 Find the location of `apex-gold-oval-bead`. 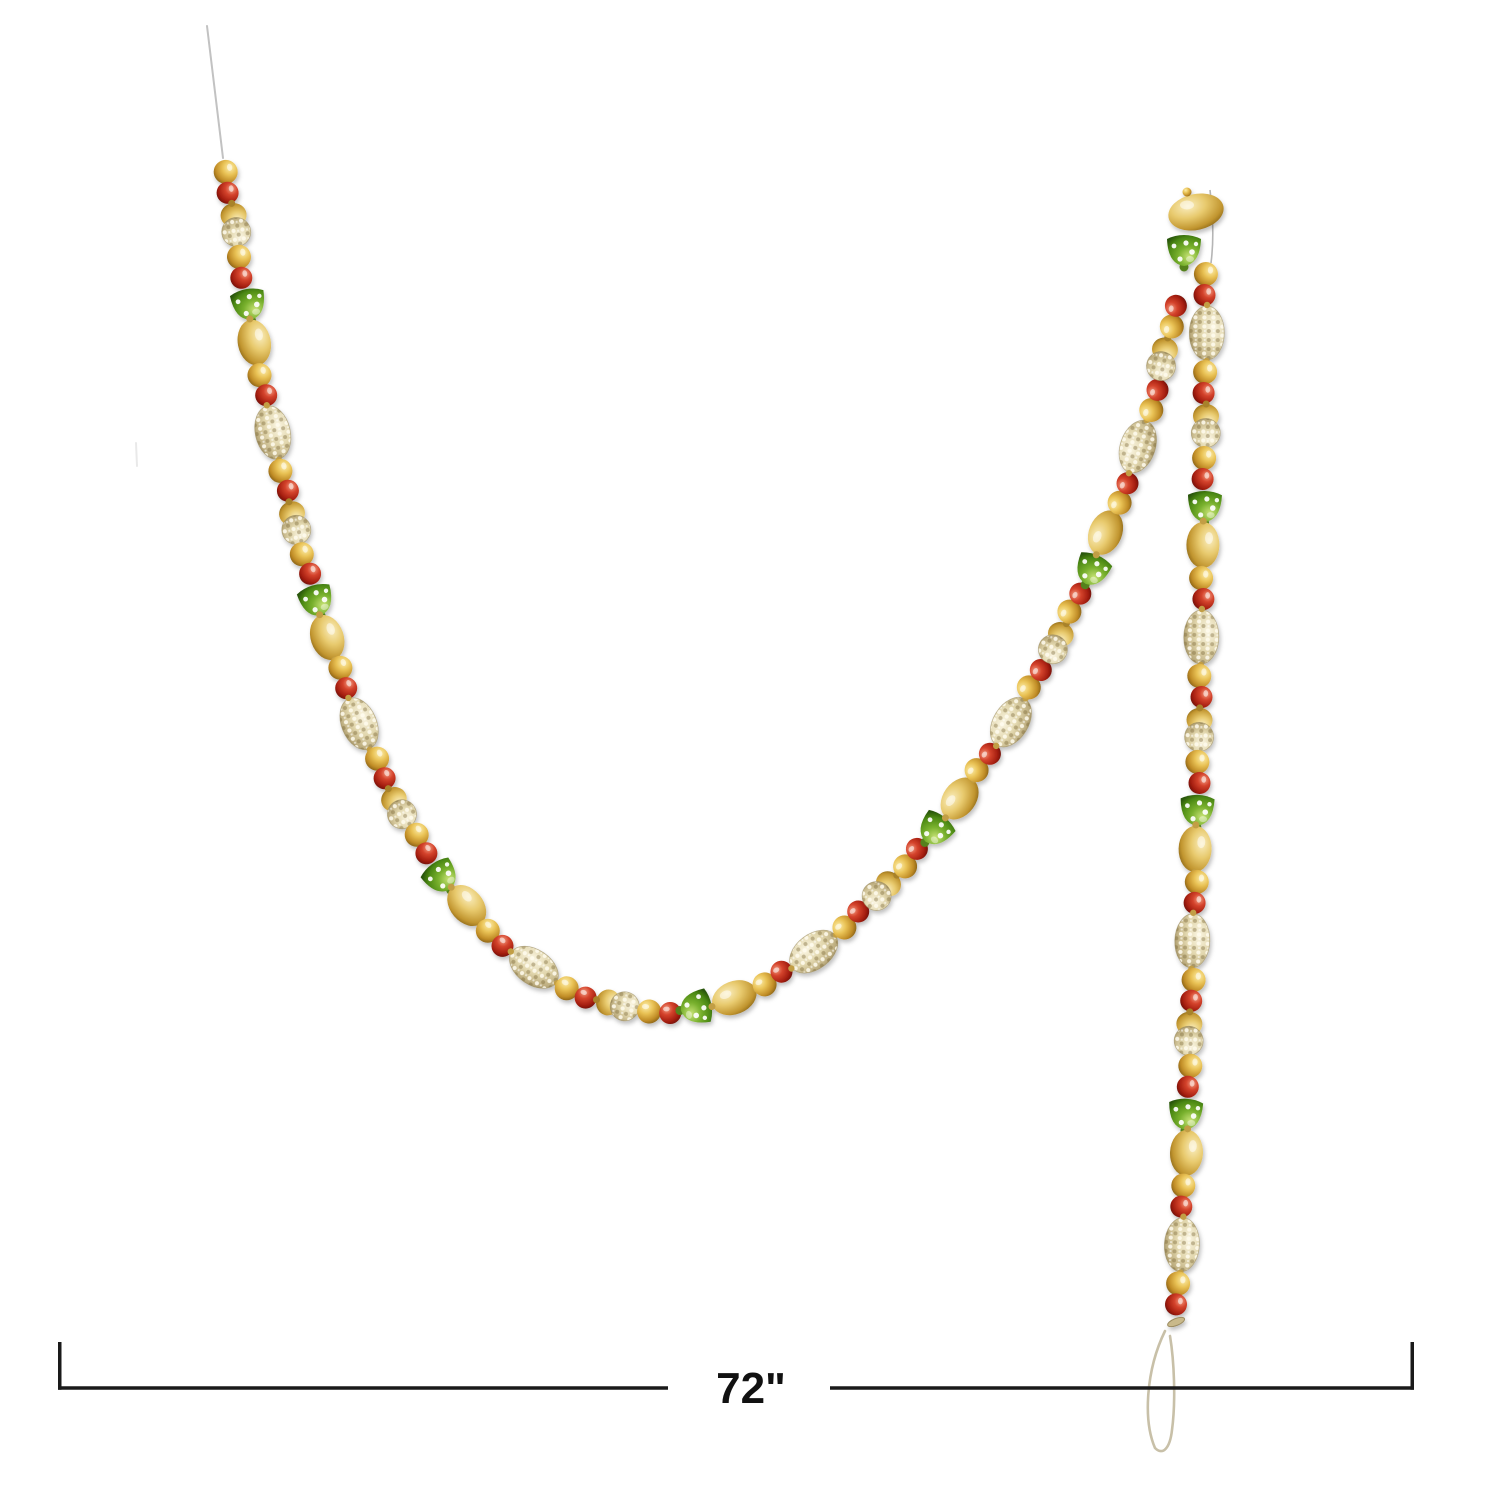

apex-gold-oval-bead is located at coordinates (1196, 212).